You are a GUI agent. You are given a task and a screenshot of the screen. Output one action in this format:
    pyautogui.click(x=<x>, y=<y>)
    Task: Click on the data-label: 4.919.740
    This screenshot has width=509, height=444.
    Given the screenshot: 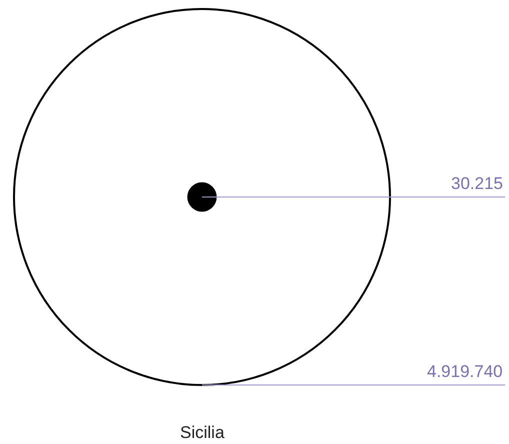 What is the action you would take?
    pyautogui.click(x=465, y=371)
    